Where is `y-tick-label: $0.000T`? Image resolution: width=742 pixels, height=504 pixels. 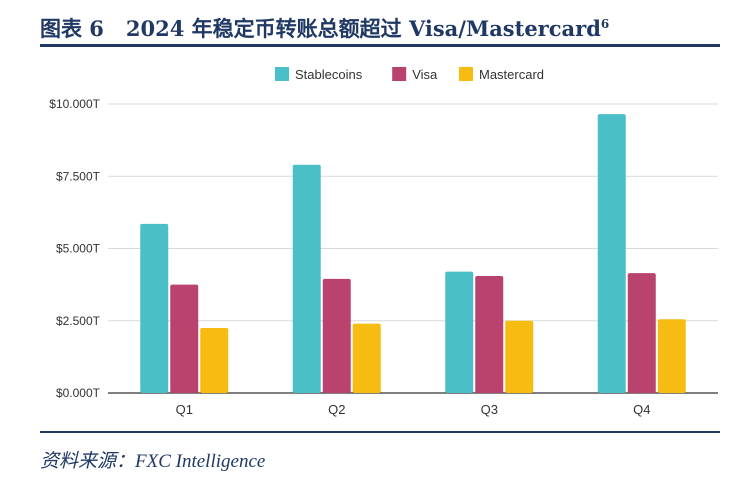
y-tick-label: $0.000T is located at coordinates (78, 393).